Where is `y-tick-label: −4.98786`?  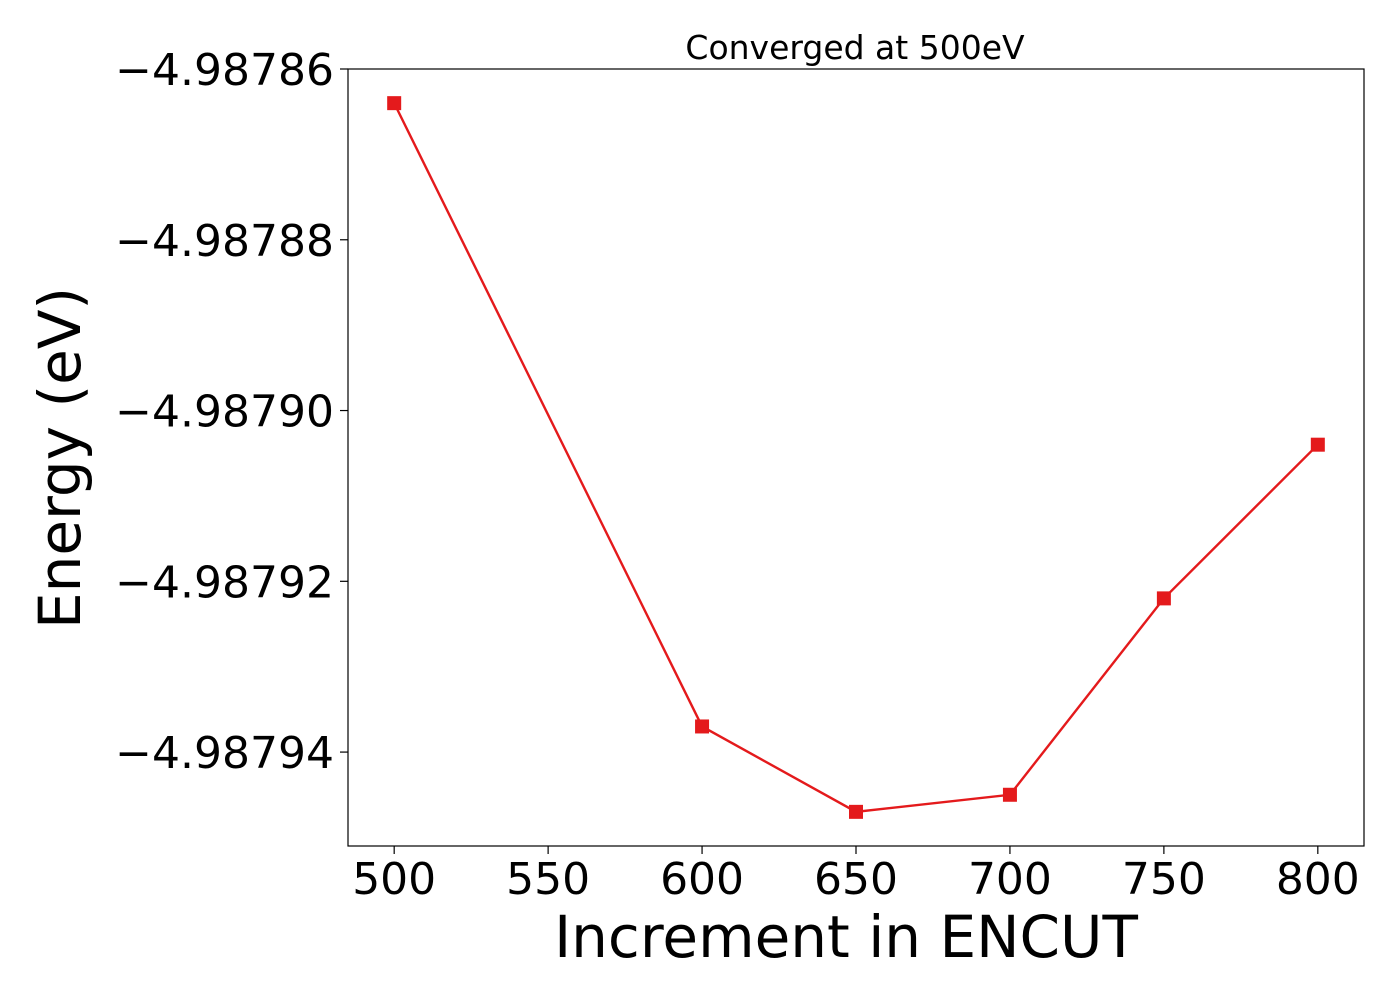
y-tick-label: −4.98786 is located at coordinates (224, 70).